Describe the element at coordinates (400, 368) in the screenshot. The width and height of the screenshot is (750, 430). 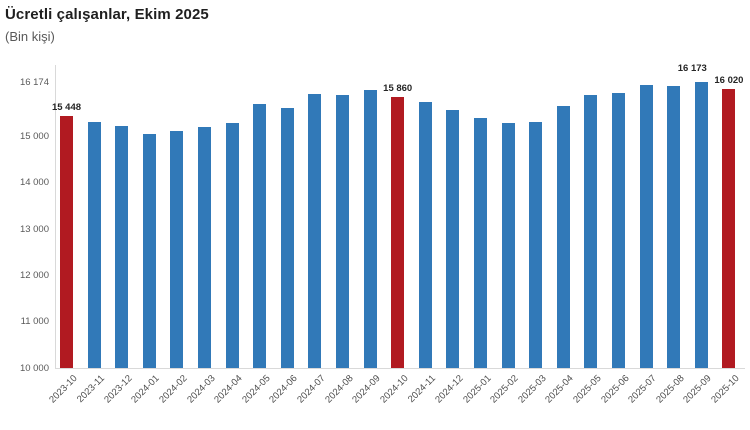
I see `x-axis-line` at that location.